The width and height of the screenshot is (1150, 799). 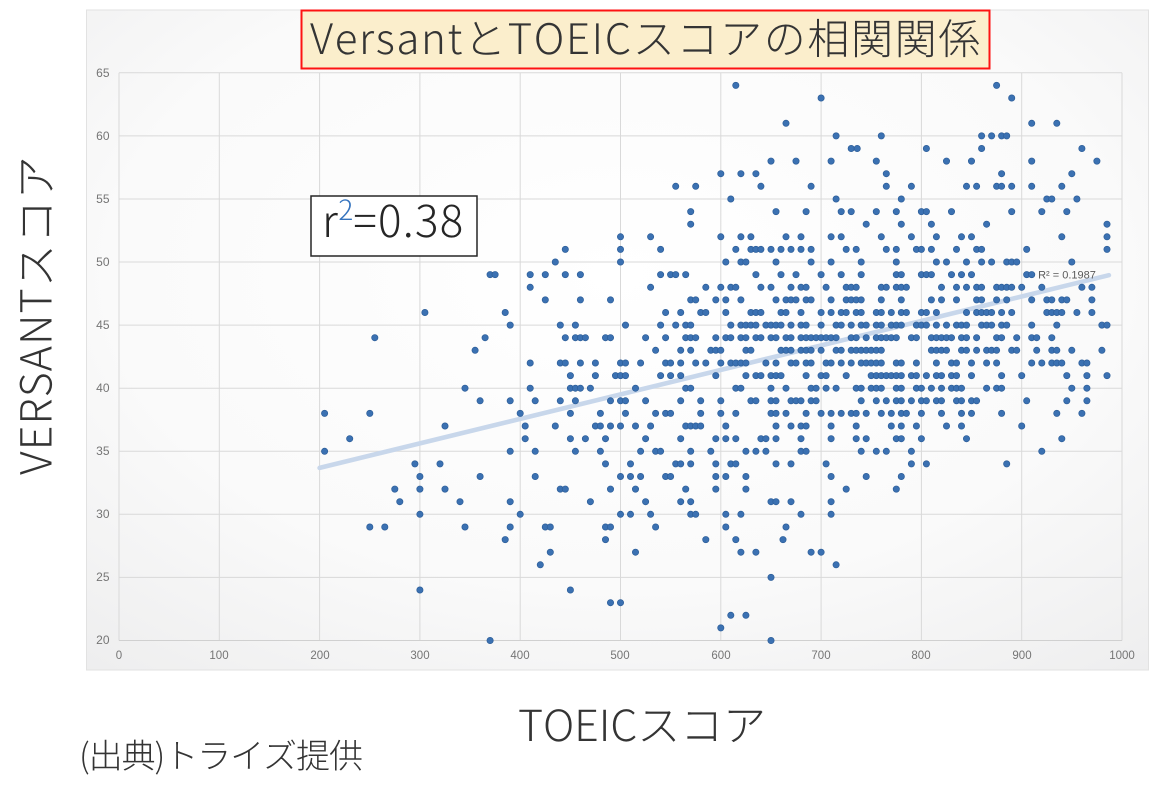 What do you see at coordinates (103, 577) in the screenshot?
I see `svg-text: 25` at bounding box center [103, 577].